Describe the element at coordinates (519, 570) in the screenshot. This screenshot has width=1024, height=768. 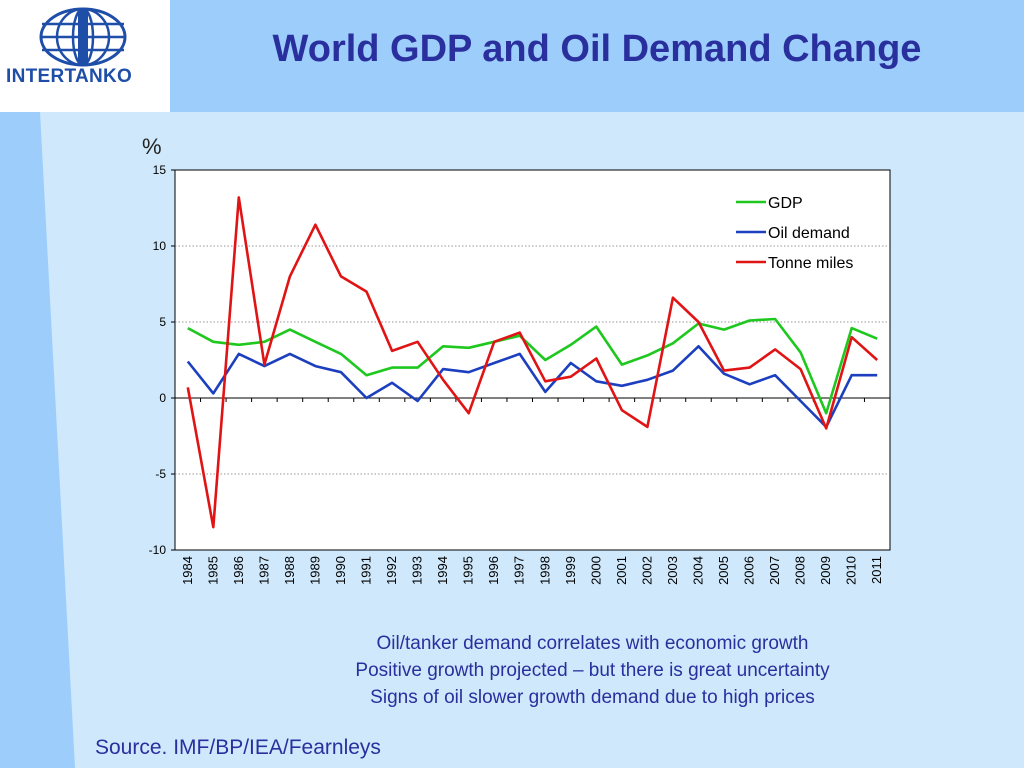
I see `x-tick-label: 1997` at that location.